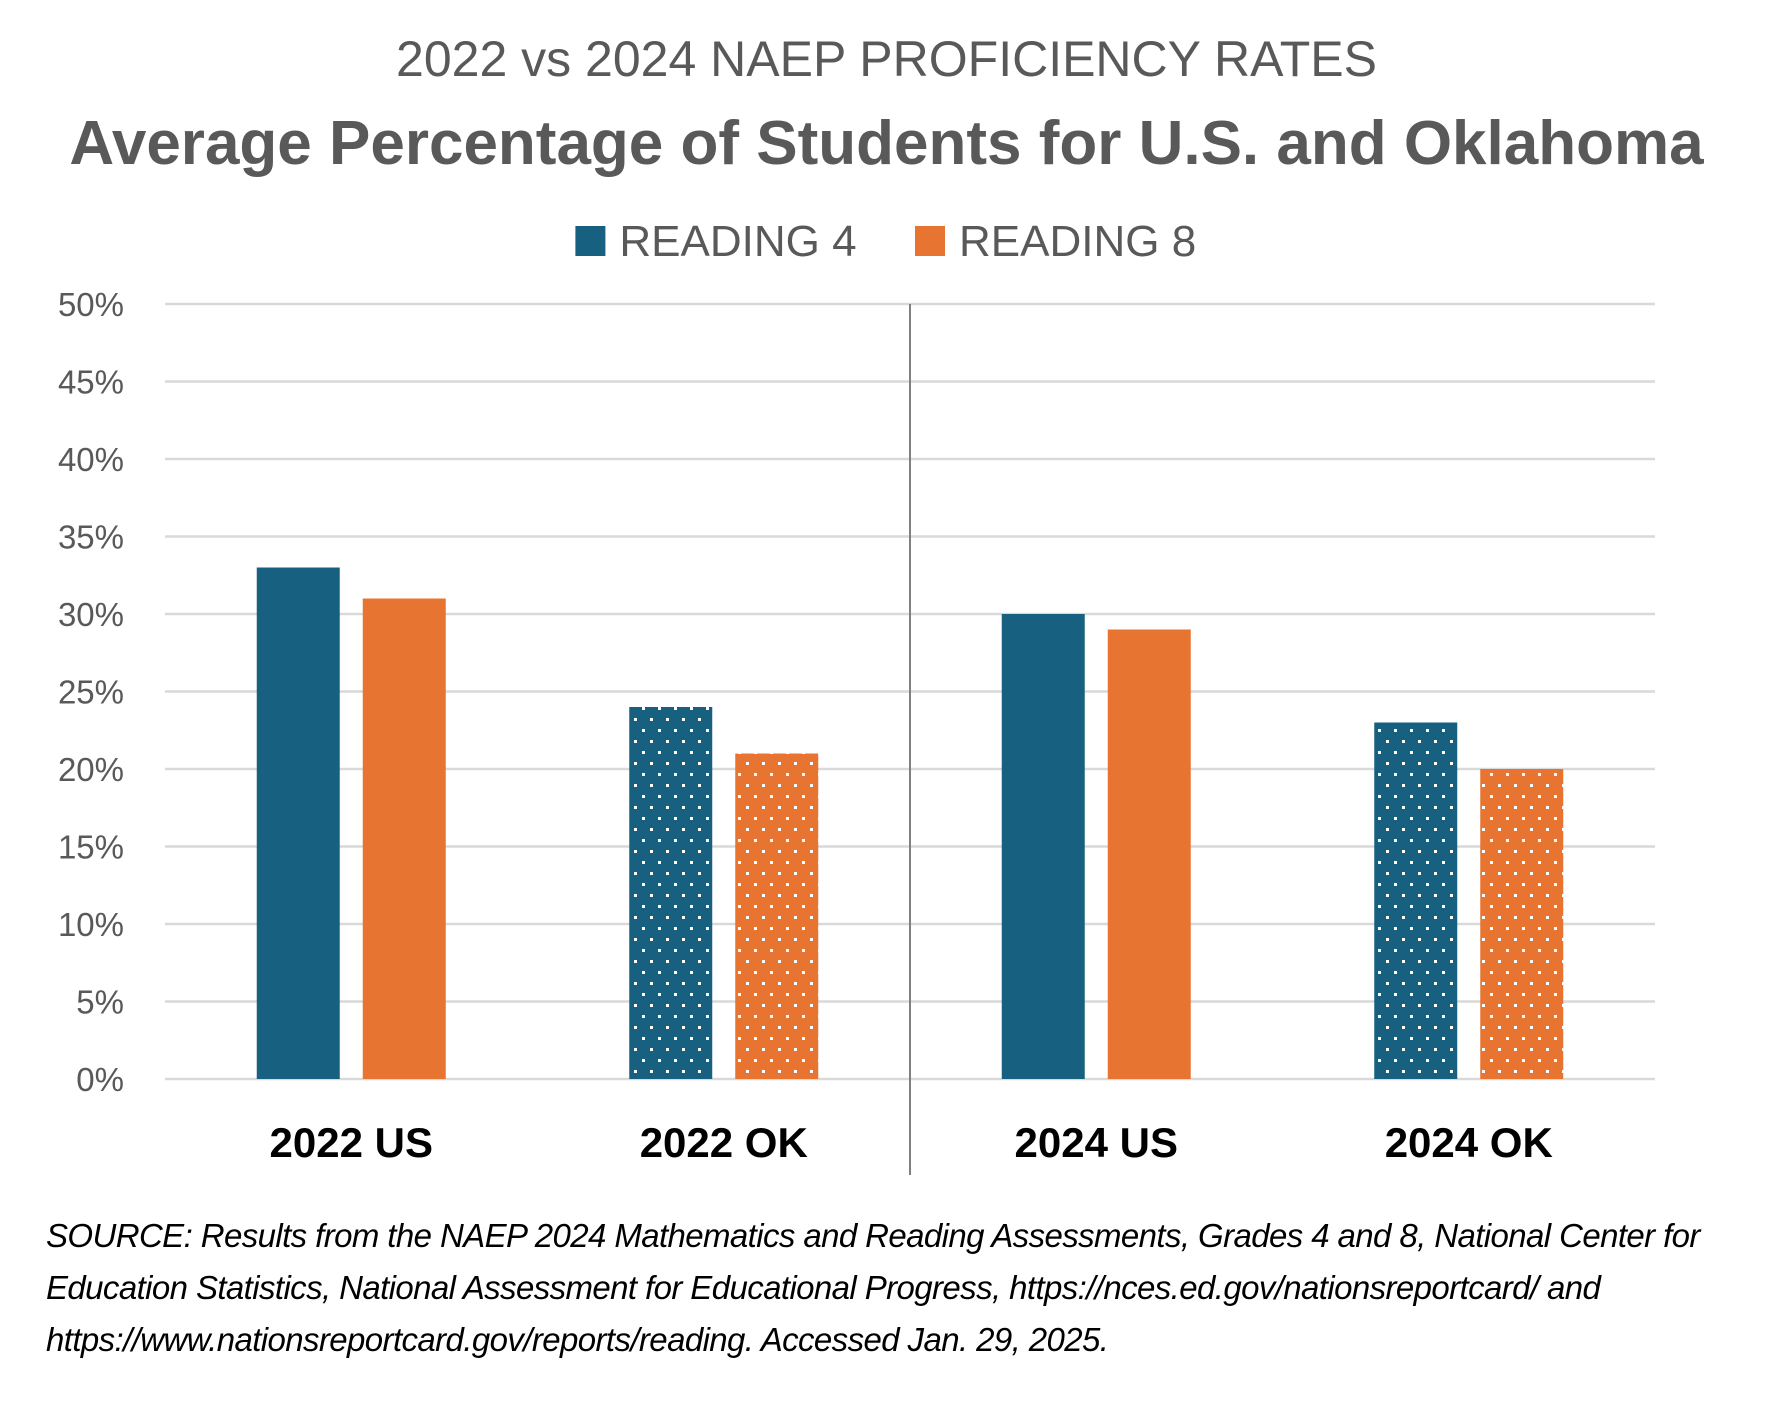  Describe the element at coordinates (1522, 924) in the screenshot. I see `bar-reading-8-2024-ok` at that location.